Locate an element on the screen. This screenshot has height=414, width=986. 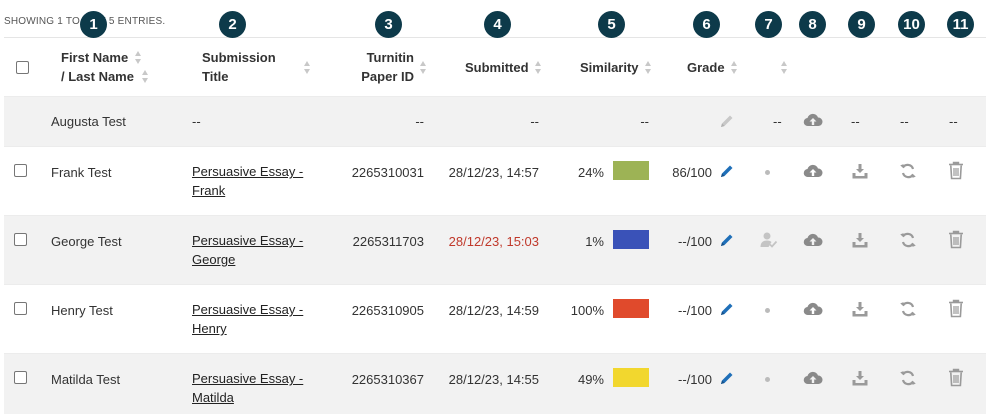
header-similarity: Similarity is located at coordinates (609, 67).